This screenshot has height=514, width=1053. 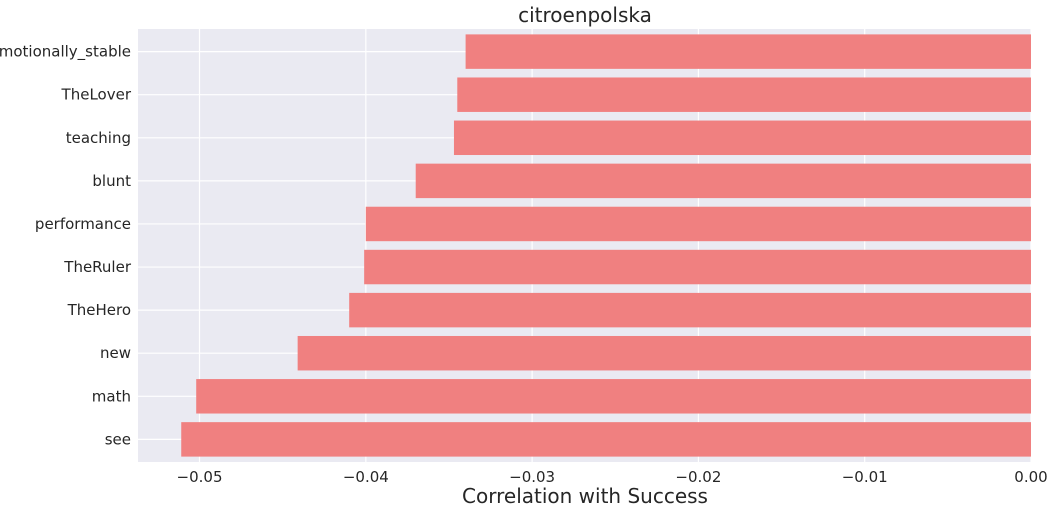 I want to click on bar-teaching, so click(x=742, y=138).